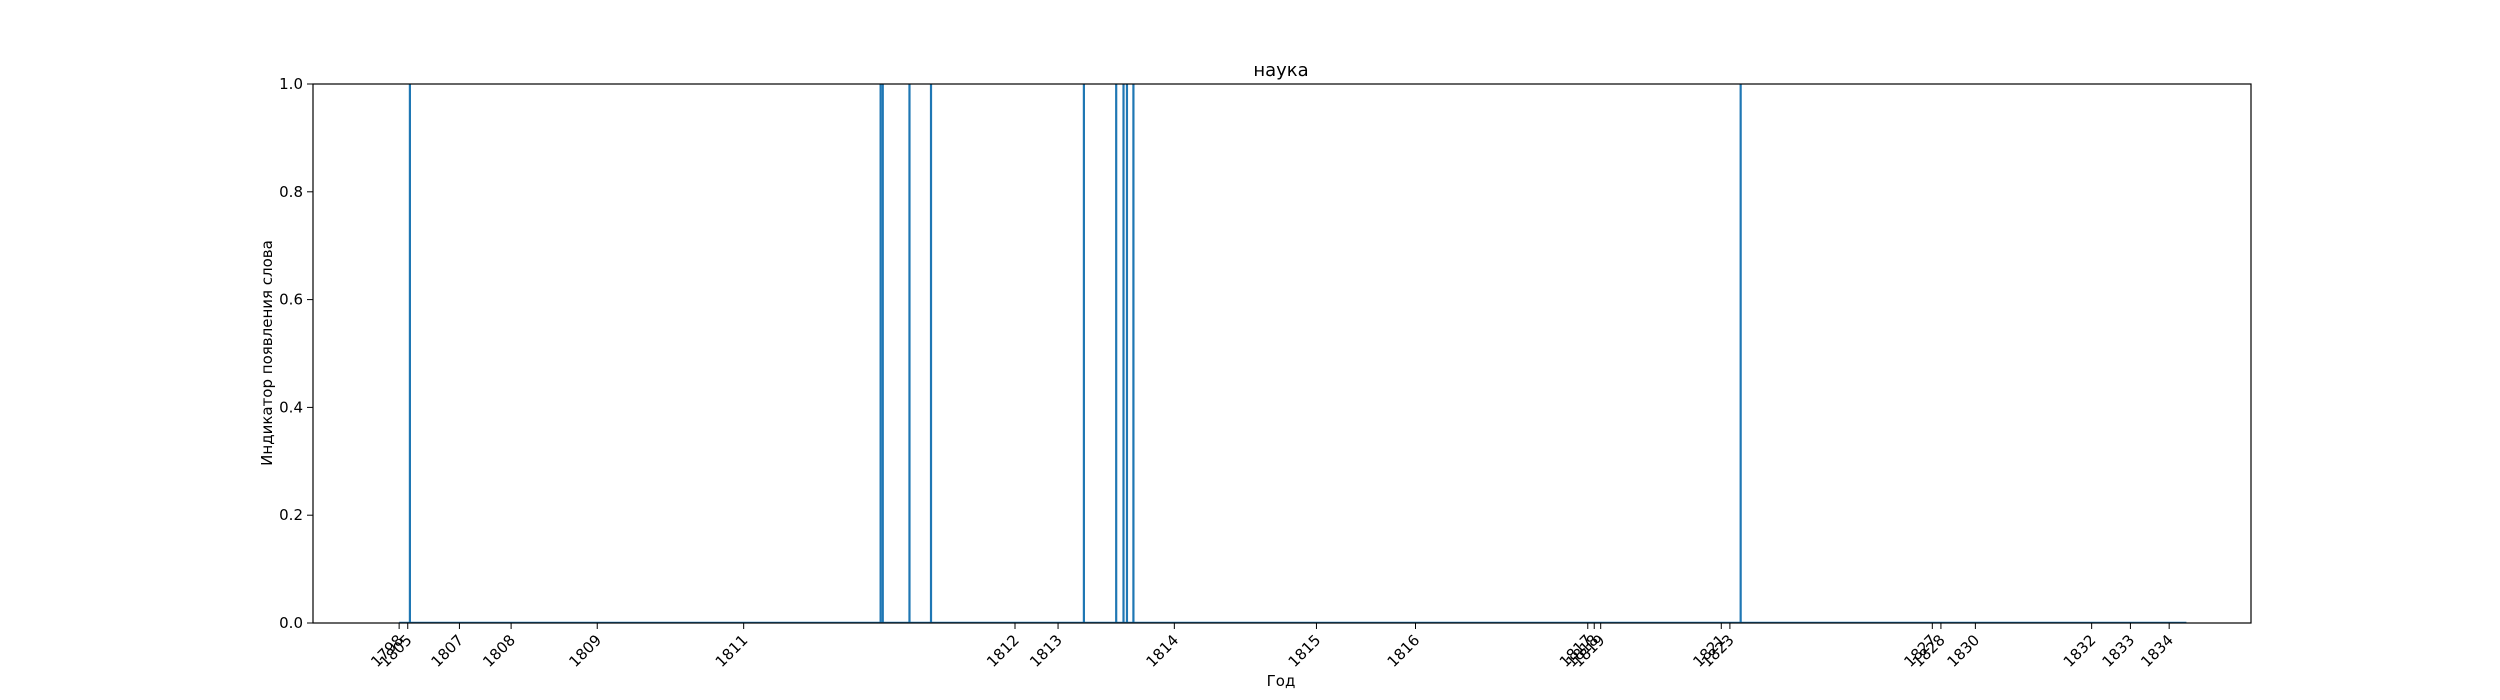  Describe the element at coordinates (2080, 651) in the screenshot. I see `x-tick-label: 1832` at that location.